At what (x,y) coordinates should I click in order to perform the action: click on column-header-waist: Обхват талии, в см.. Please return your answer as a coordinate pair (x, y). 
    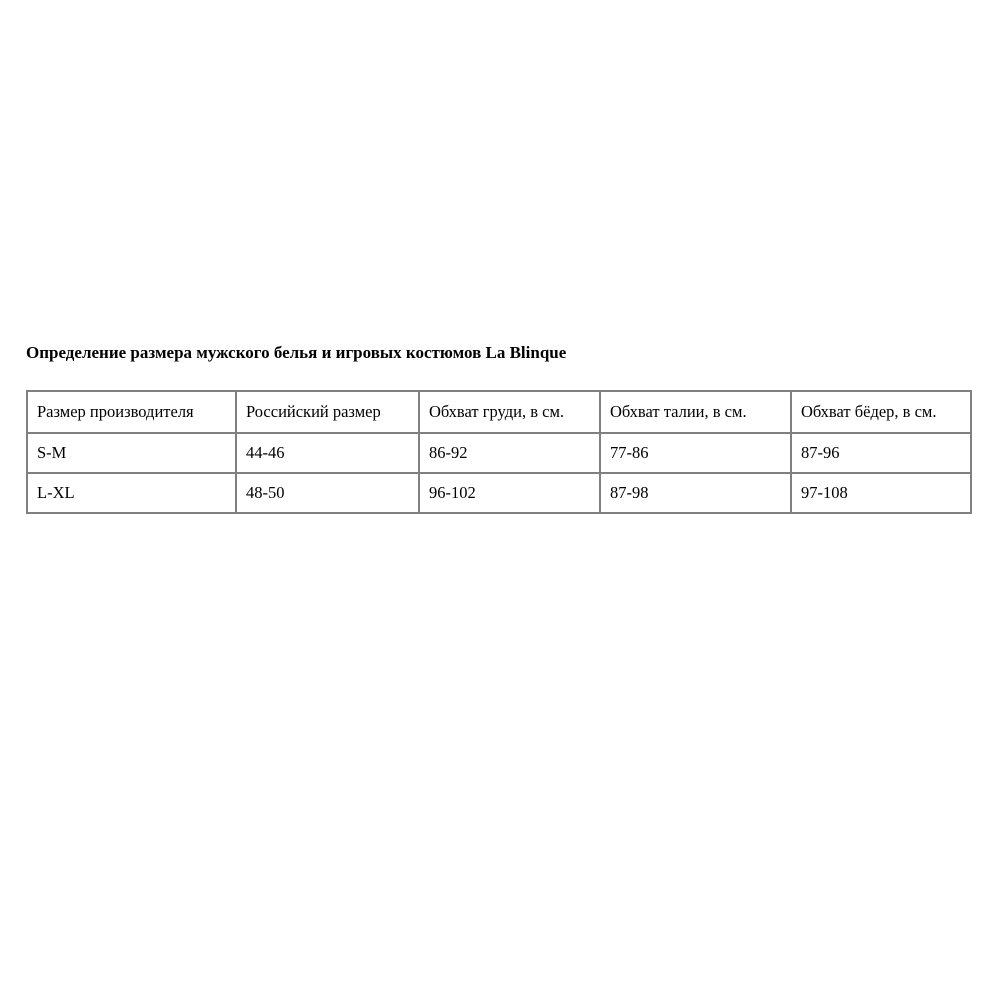
    Looking at the image, I should click on (695, 412).